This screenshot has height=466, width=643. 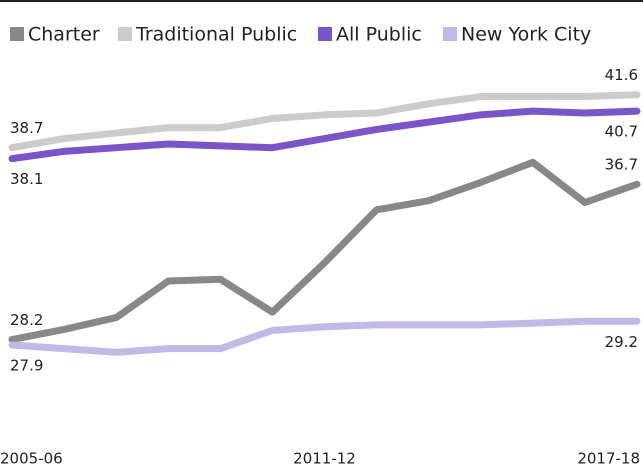 I want to click on x-tick-label: 2011-12, so click(x=324, y=458).